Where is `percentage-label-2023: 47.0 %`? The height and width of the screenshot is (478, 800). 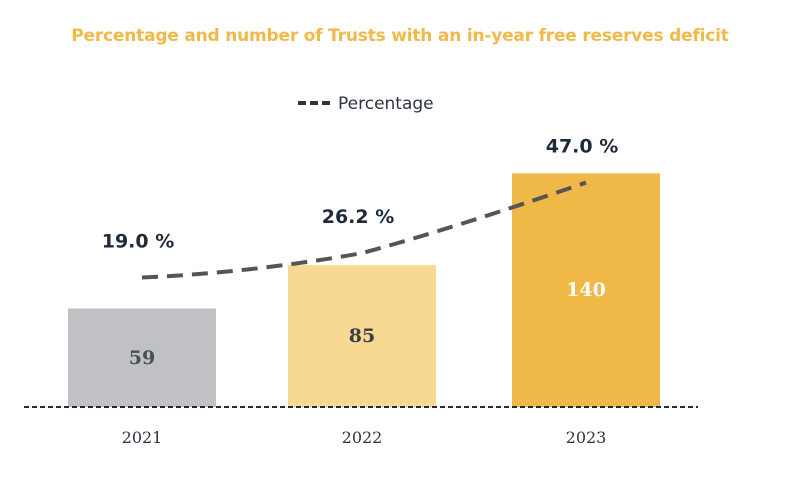 percentage-label-2023: 47.0 % is located at coordinates (582, 147).